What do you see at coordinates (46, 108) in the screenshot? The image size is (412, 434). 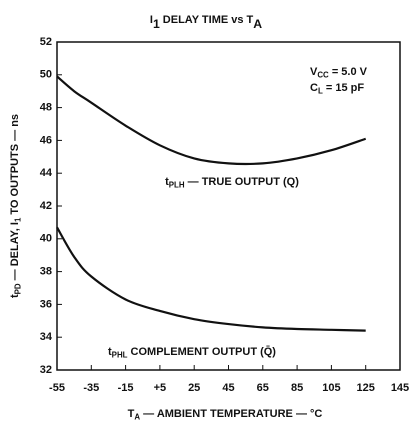 I see `y-tick-label: 48` at bounding box center [46, 108].